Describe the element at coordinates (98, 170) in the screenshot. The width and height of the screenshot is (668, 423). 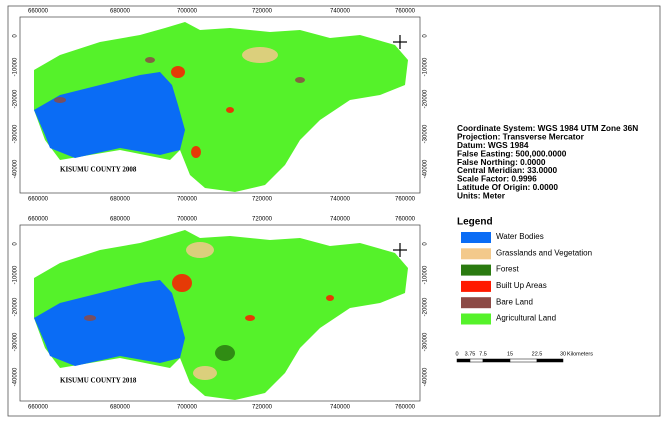
I see `map-title: KISUMU COUNTY 2008` at that location.